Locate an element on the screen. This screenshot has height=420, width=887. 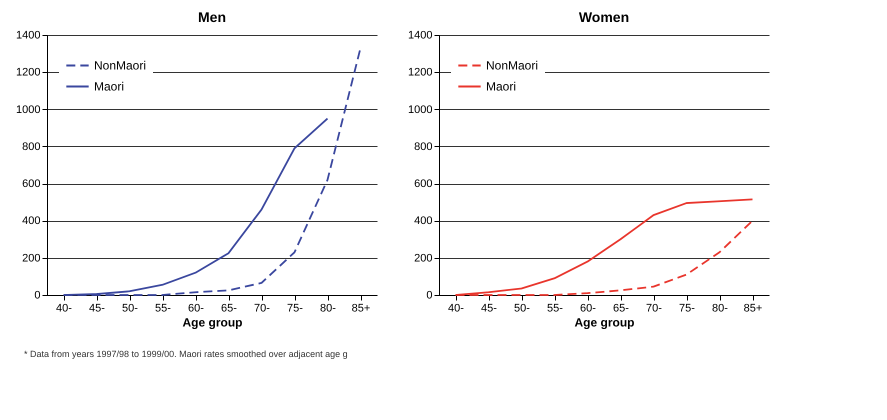
chart-title: Men is located at coordinates (212, 17).